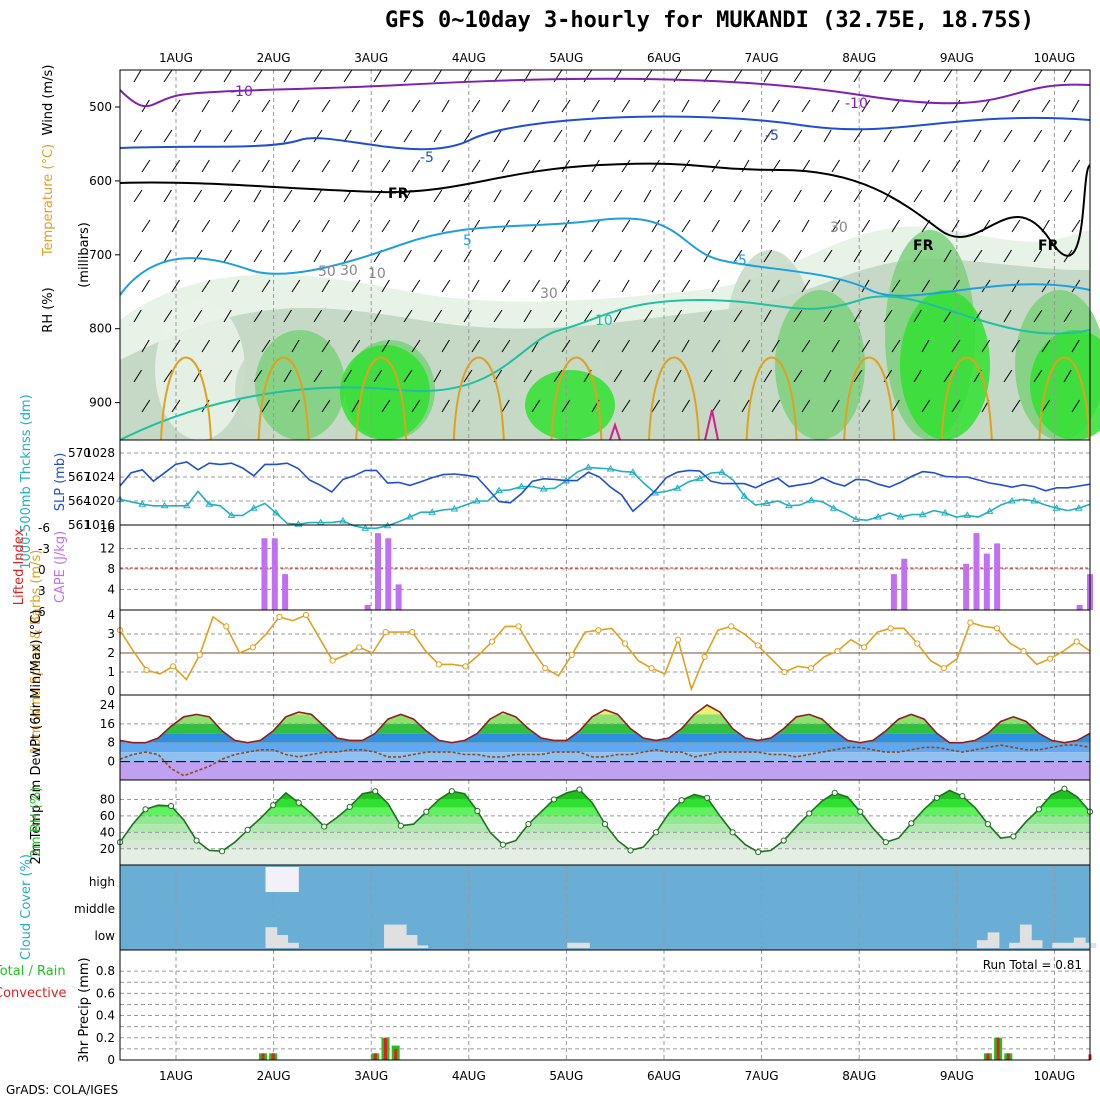 This screenshot has height=1100, width=1100. Describe the element at coordinates (1048, 246) in the screenshot. I see `contour-label: FR` at that location.